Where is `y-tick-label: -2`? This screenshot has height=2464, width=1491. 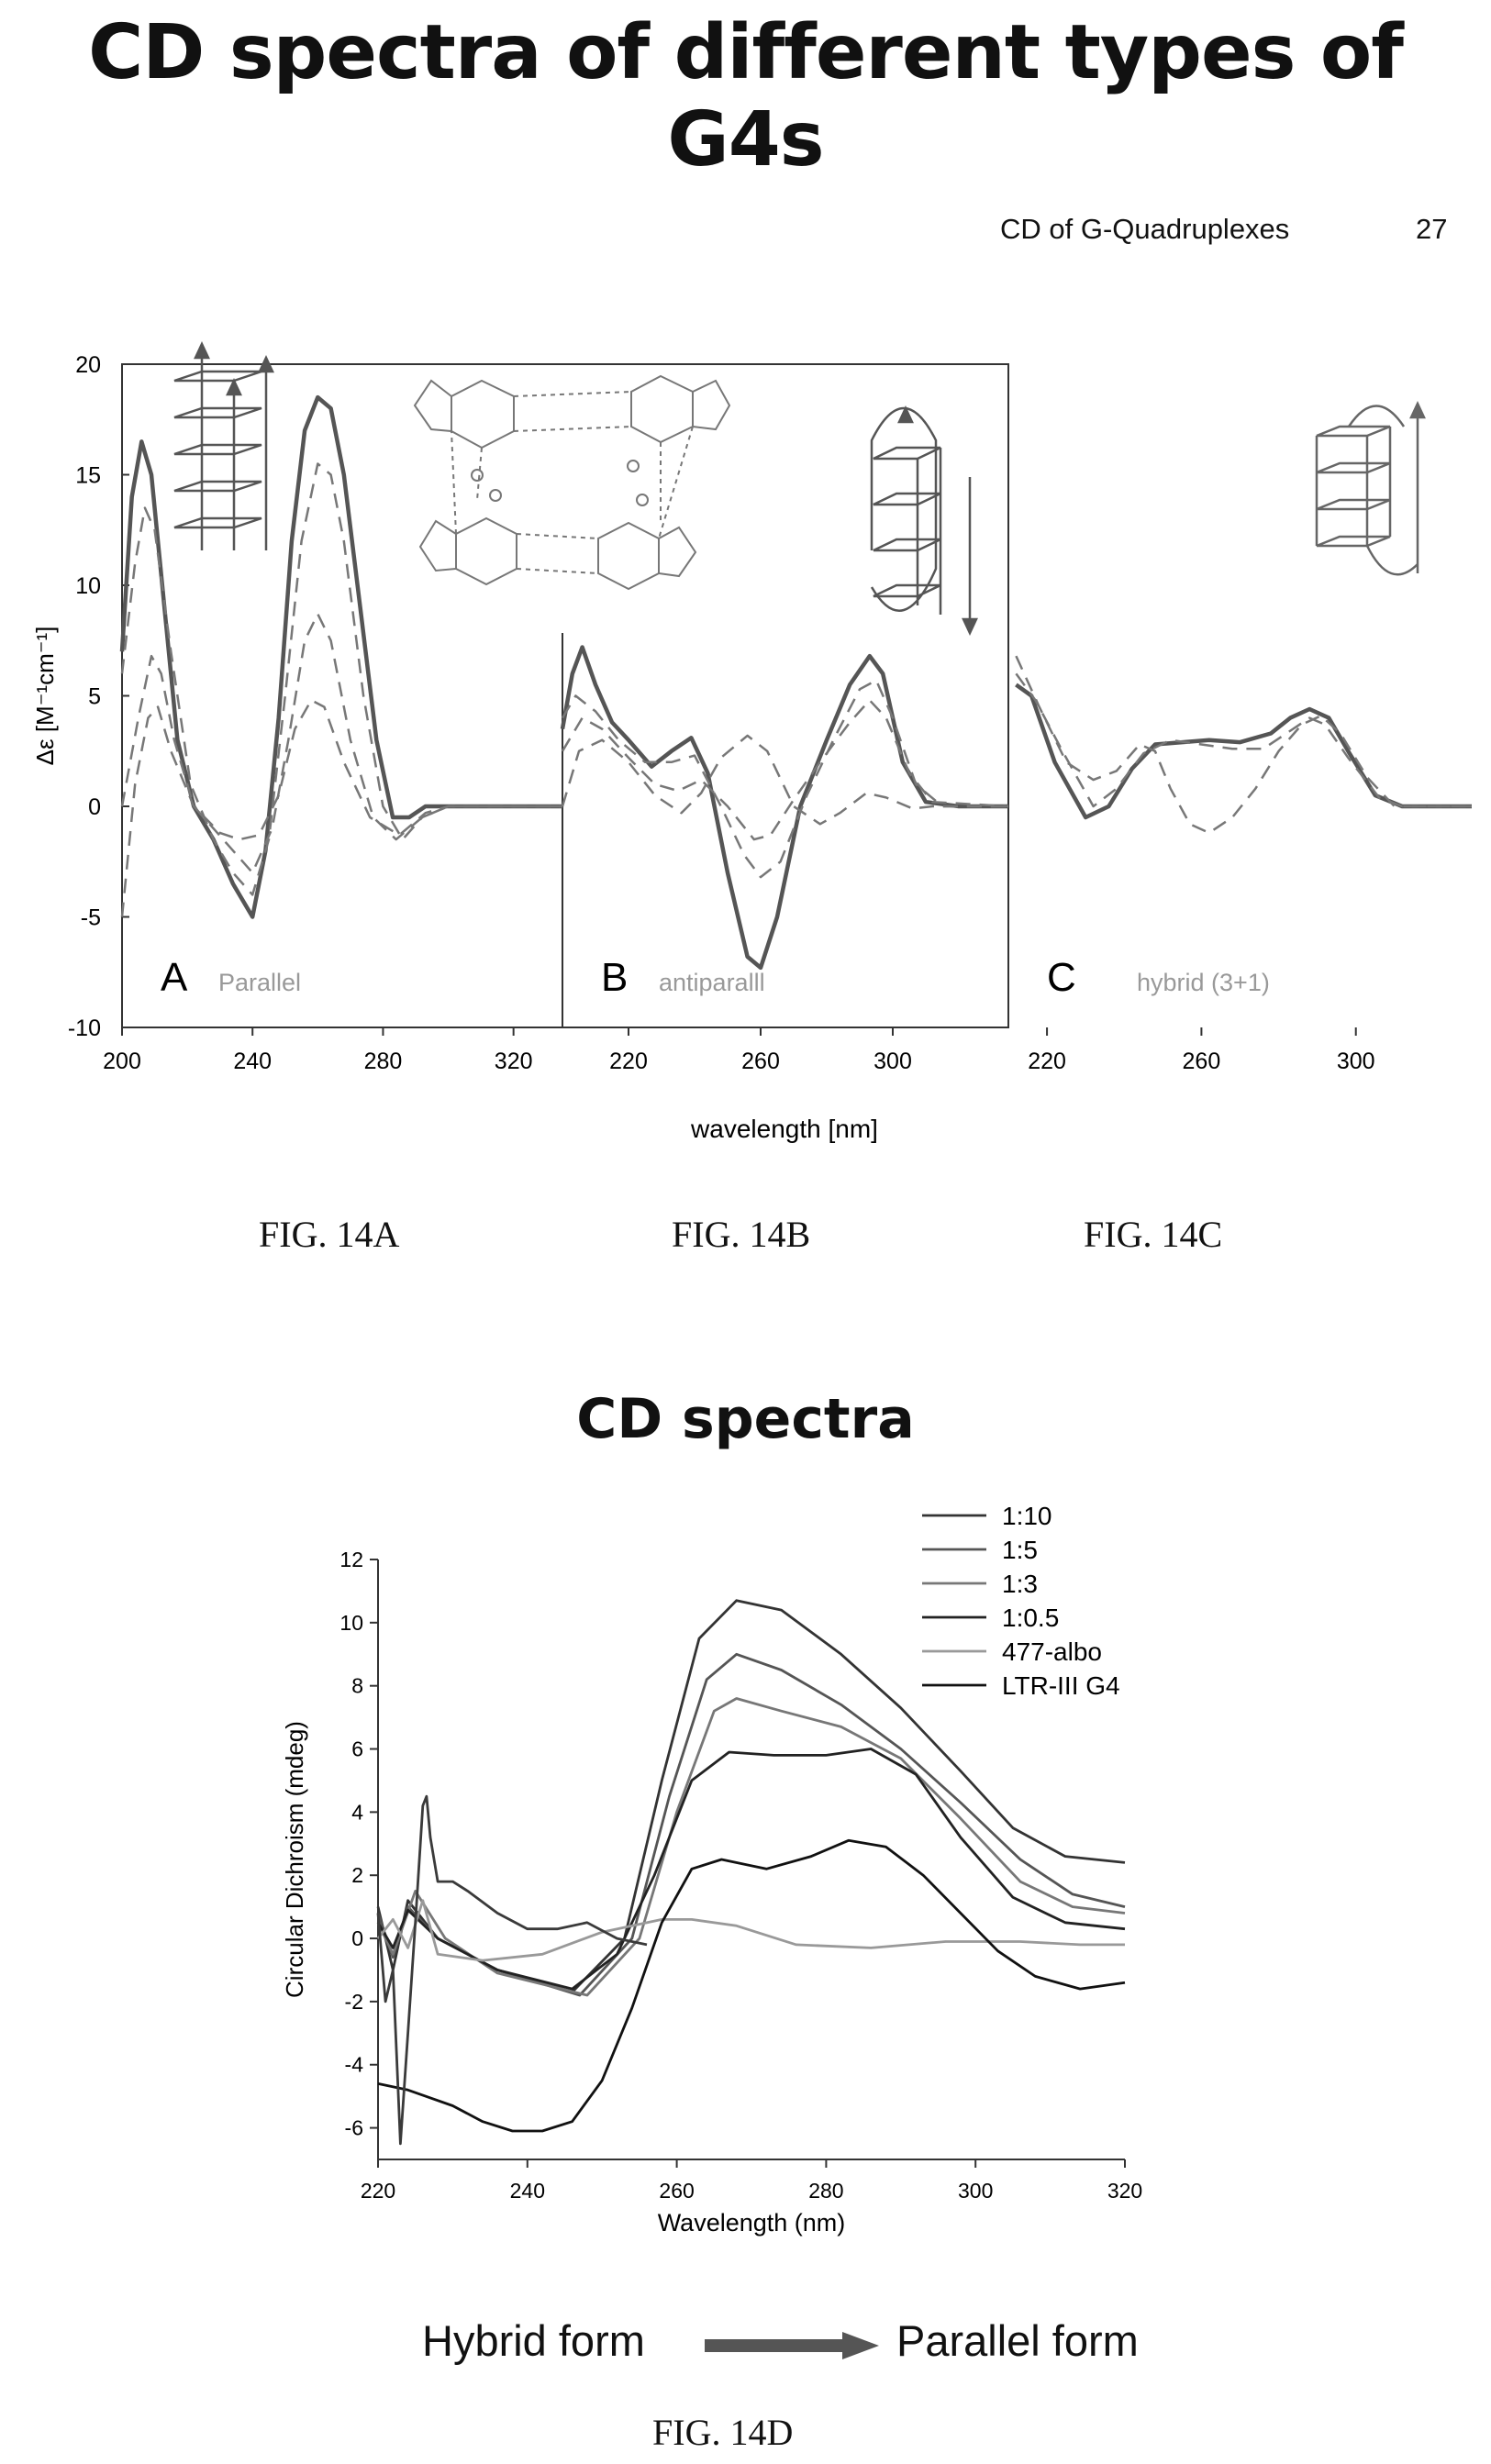
y-tick-label: -2 is located at coordinates (354, 2002).